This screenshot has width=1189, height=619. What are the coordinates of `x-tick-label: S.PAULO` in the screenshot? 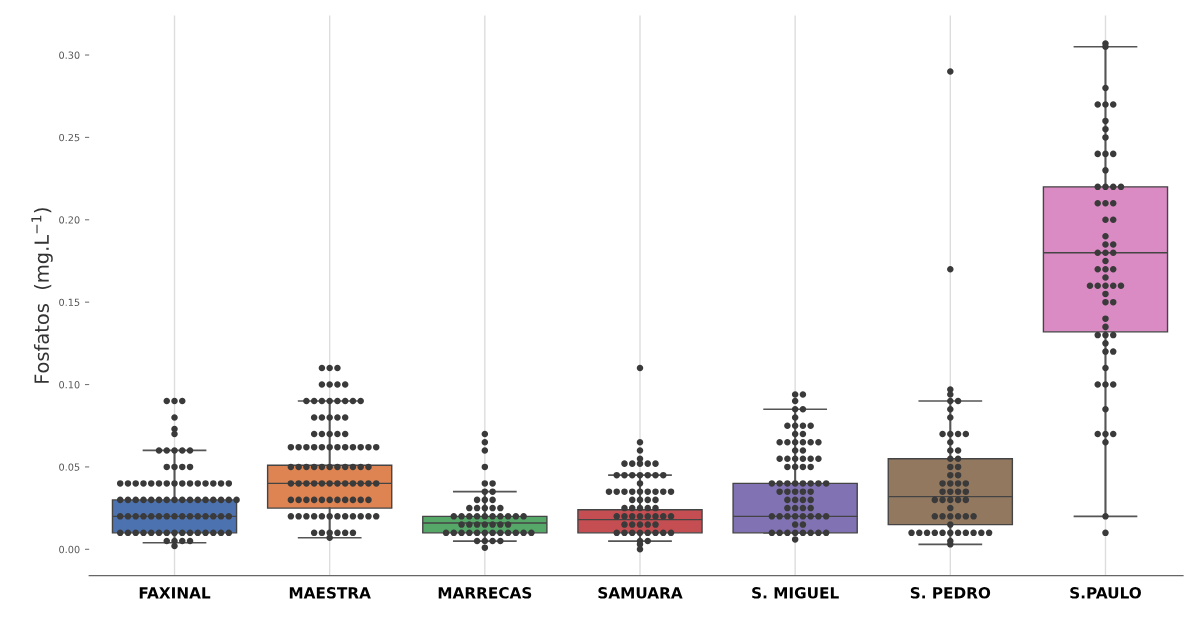 It's located at (1105, 593).